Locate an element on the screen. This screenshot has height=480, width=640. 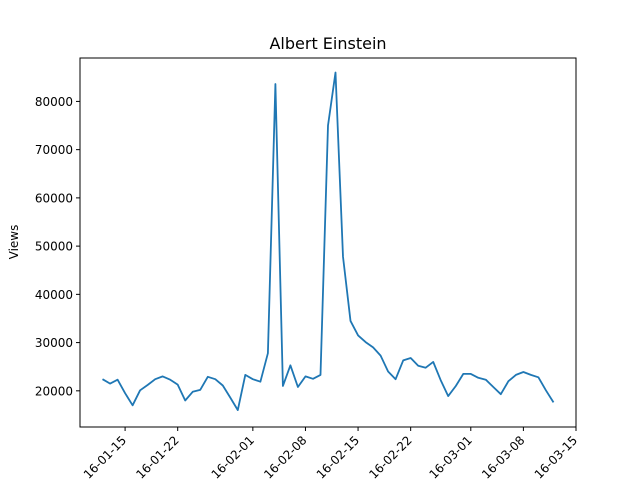
x-tick-label: 16-02-01 is located at coordinates (233, 456).